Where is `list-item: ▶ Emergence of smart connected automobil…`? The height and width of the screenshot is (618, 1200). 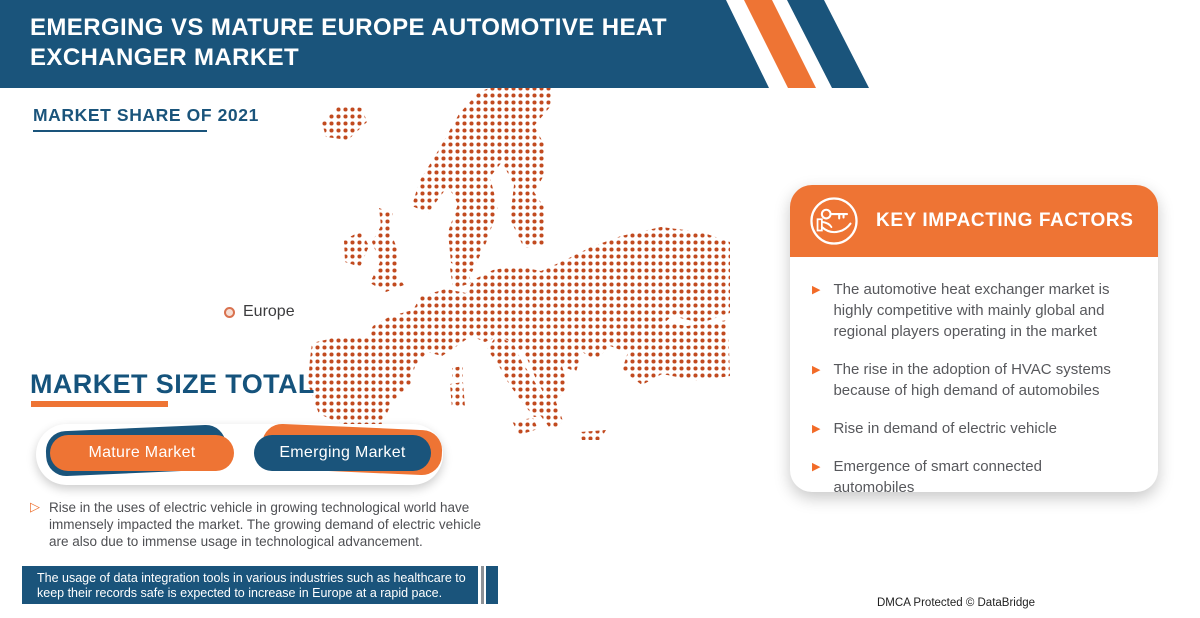 list-item: ▶ Emergence of smart connected automobil… is located at coordinates (973, 474).